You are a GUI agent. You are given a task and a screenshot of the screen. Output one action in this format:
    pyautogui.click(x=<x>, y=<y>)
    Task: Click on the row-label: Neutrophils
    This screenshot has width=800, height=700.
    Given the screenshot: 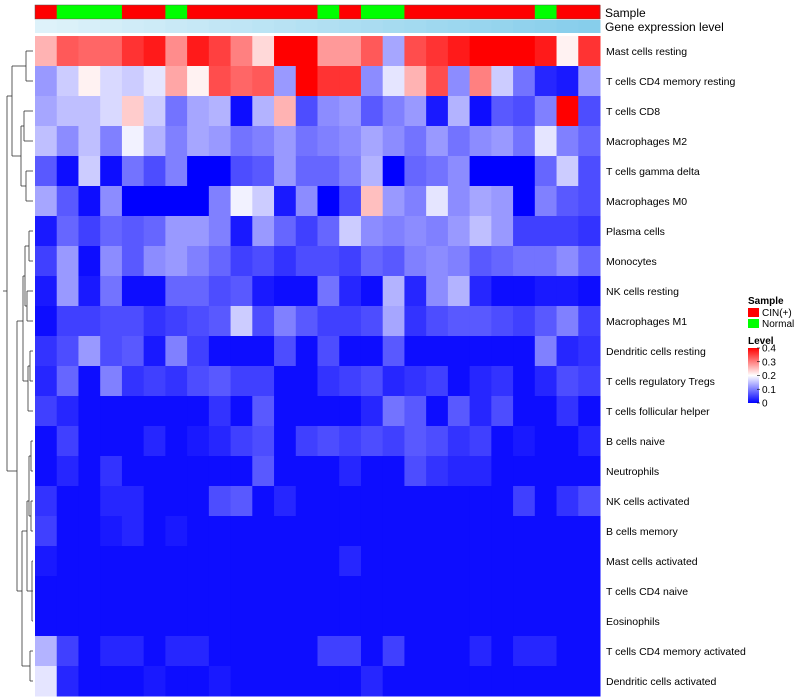 What is the action you would take?
    pyautogui.click(x=632, y=472)
    